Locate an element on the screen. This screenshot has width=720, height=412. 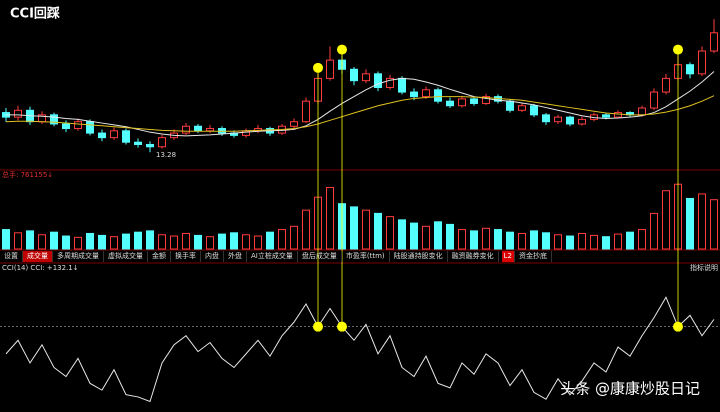
tab: AI立桩成交量 is located at coordinates (272, 256).